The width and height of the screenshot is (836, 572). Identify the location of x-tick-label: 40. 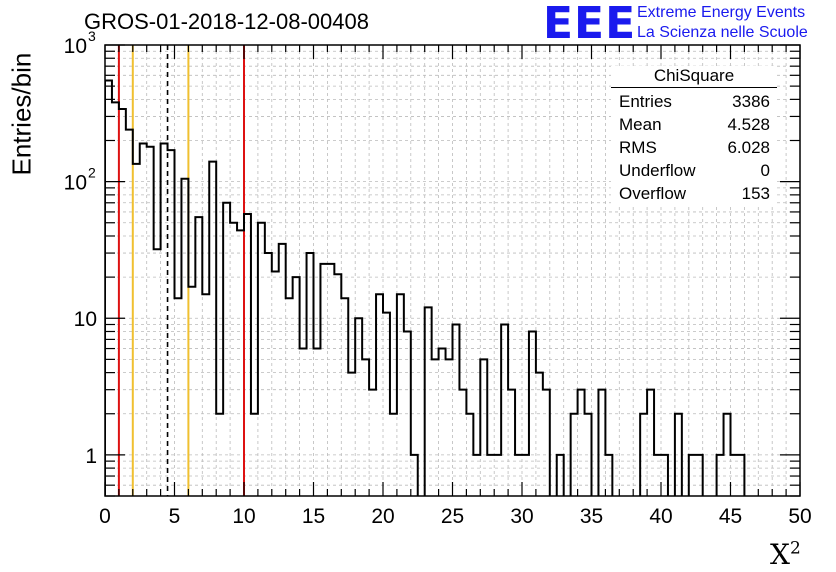
(660, 516).